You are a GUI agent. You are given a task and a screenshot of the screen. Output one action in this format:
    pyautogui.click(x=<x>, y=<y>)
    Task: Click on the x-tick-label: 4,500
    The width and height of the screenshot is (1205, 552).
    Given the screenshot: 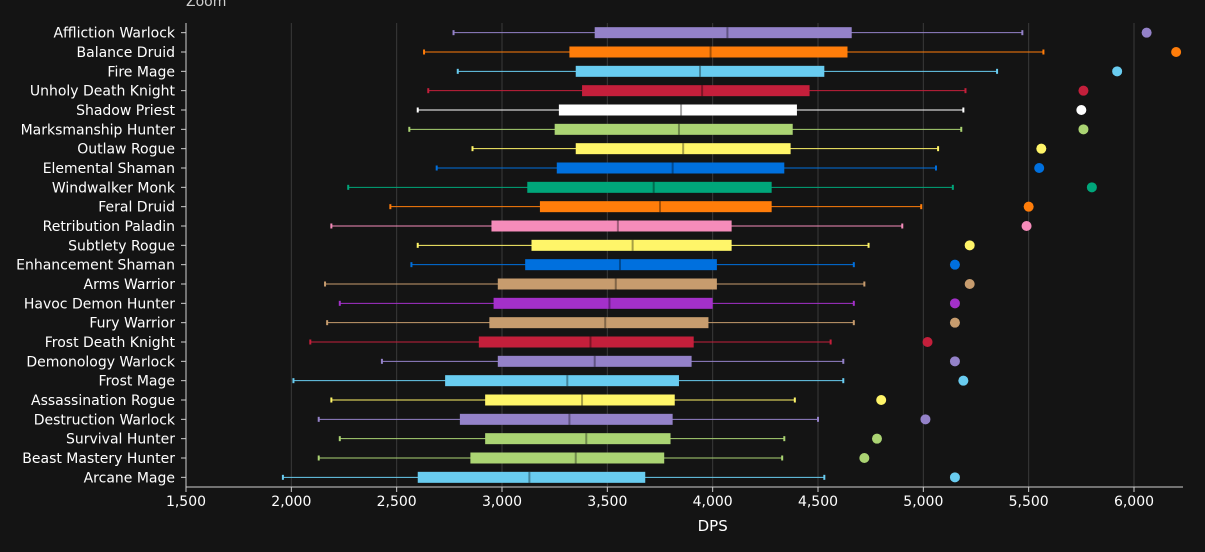 What is the action you would take?
    pyautogui.click(x=818, y=502)
    